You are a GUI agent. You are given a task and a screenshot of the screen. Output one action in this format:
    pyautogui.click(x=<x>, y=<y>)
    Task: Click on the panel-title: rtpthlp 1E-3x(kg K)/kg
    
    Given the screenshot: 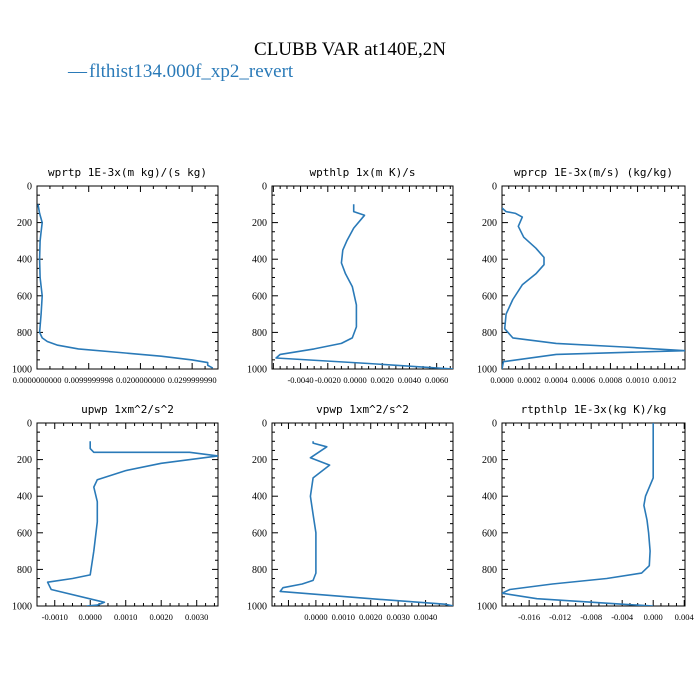 What is the action you would take?
    pyautogui.click(x=594, y=409)
    